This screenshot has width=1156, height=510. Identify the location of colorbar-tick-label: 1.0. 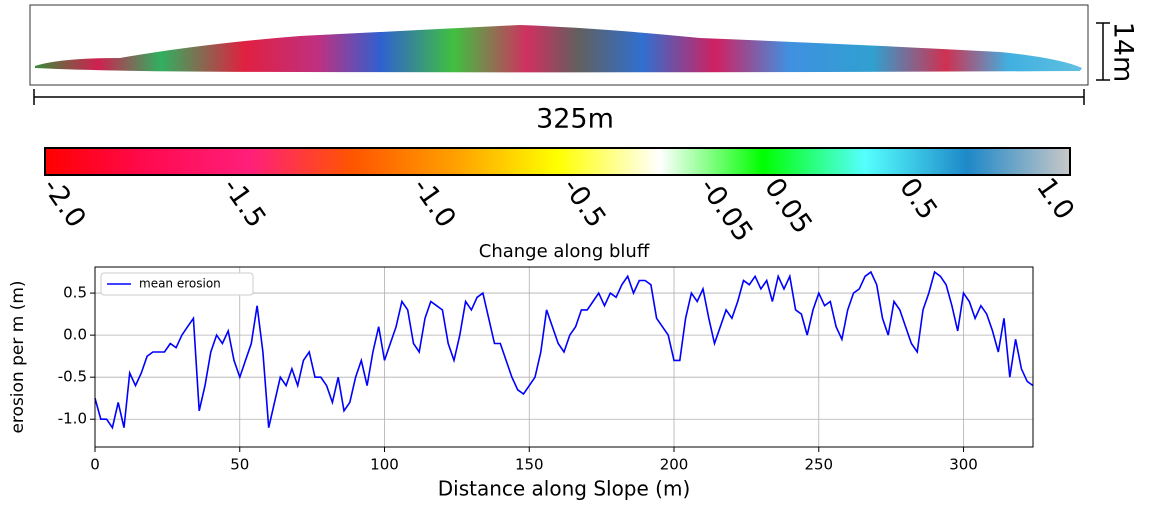
(1055, 199).